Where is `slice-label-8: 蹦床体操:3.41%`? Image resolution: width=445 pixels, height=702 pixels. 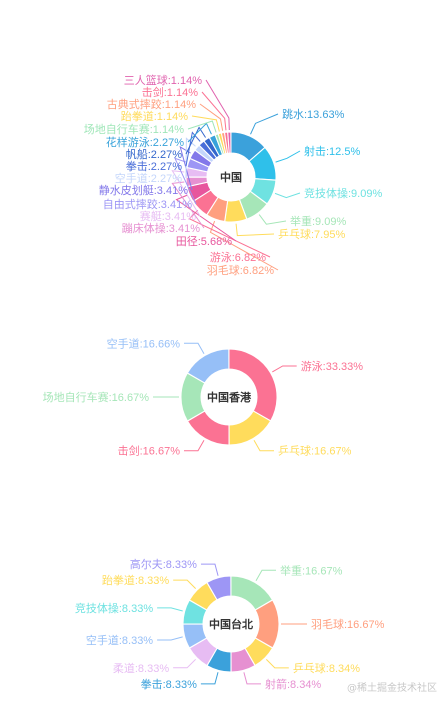 slice-label-8: 蹦床体操:3.41% is located at coordinates (161, 228).